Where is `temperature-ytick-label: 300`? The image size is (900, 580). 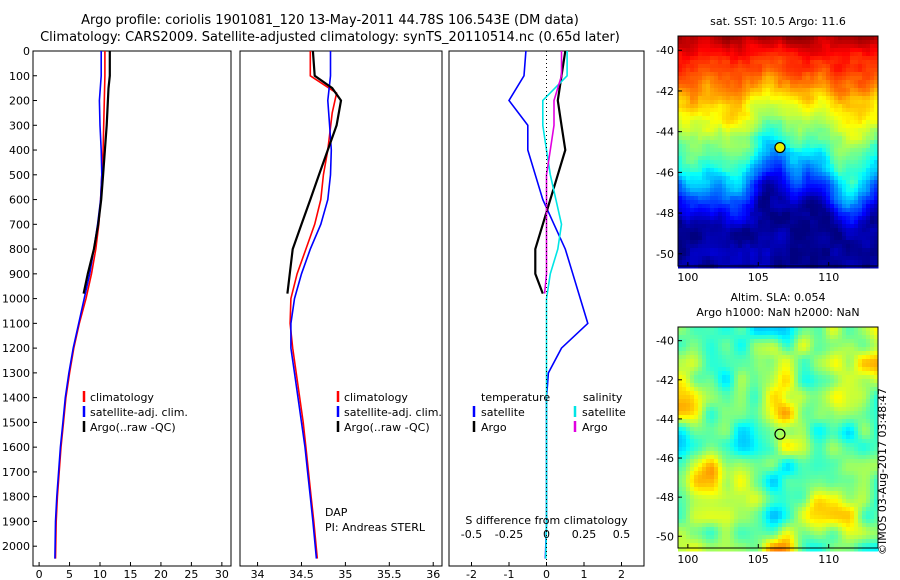 temperature-ytick-label: 300 is located at coordinates (19, 125).